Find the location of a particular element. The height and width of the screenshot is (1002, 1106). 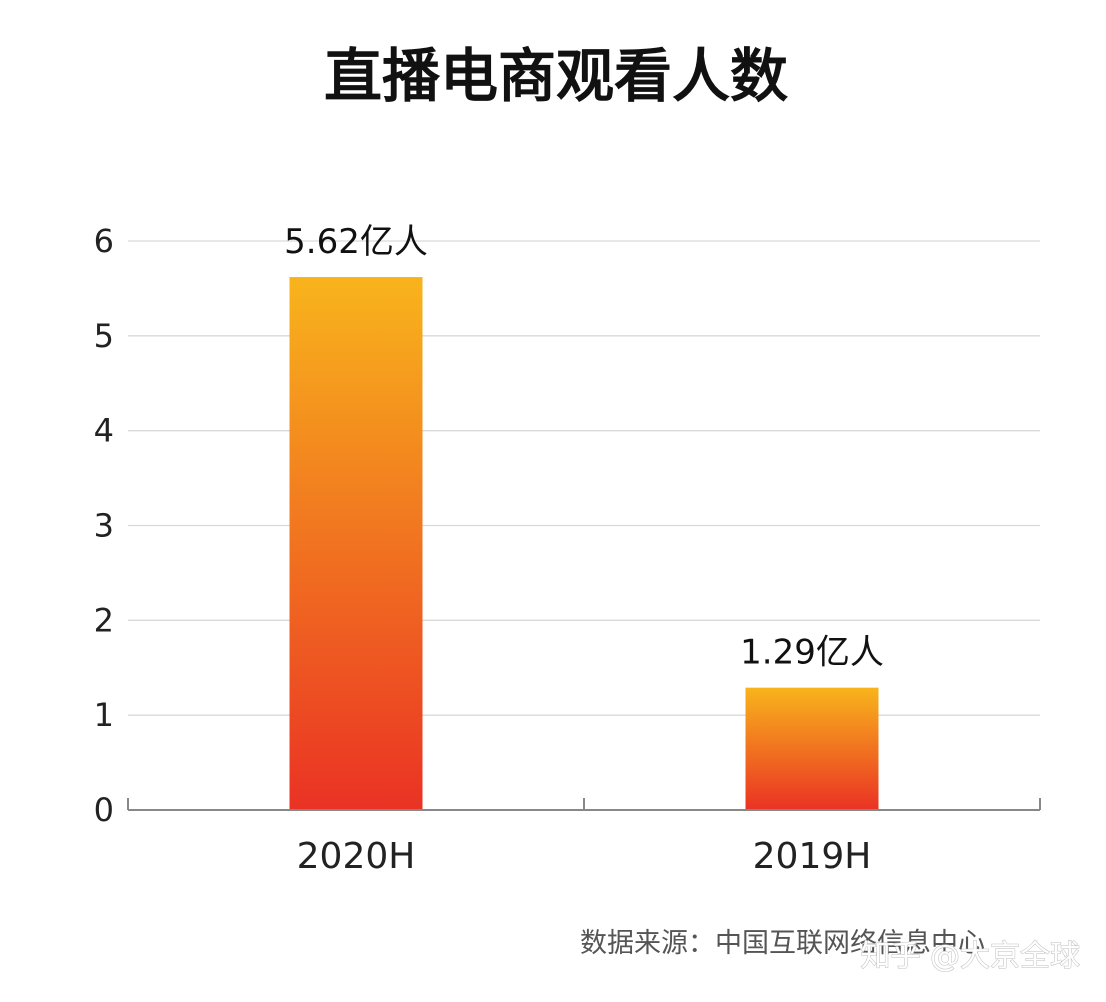

bar-2019H is located at coordinates (812, 748).